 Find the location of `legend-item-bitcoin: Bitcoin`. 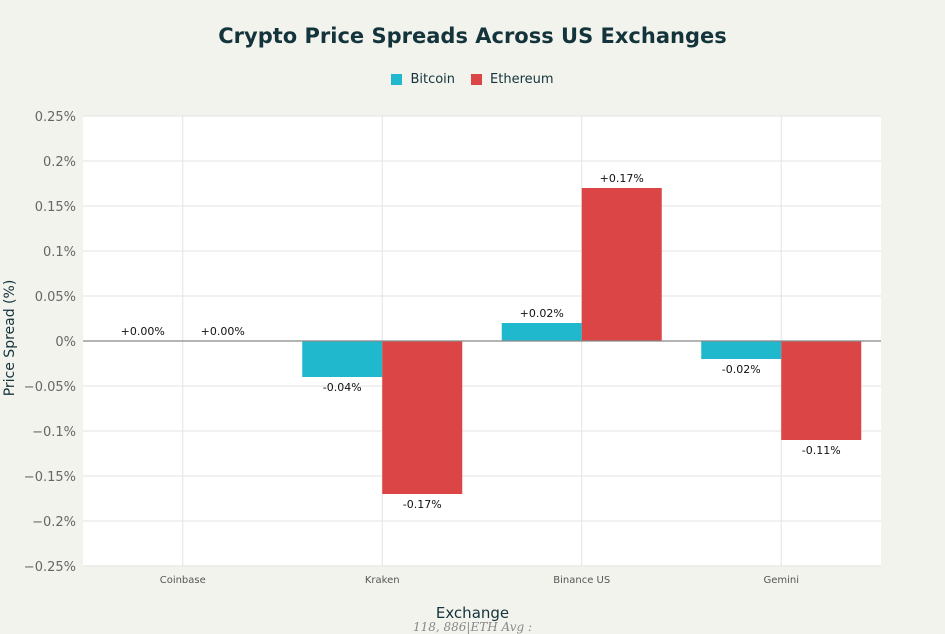

legend-item-bitcoin: Bitcoin is located at coordinates (423, 79).